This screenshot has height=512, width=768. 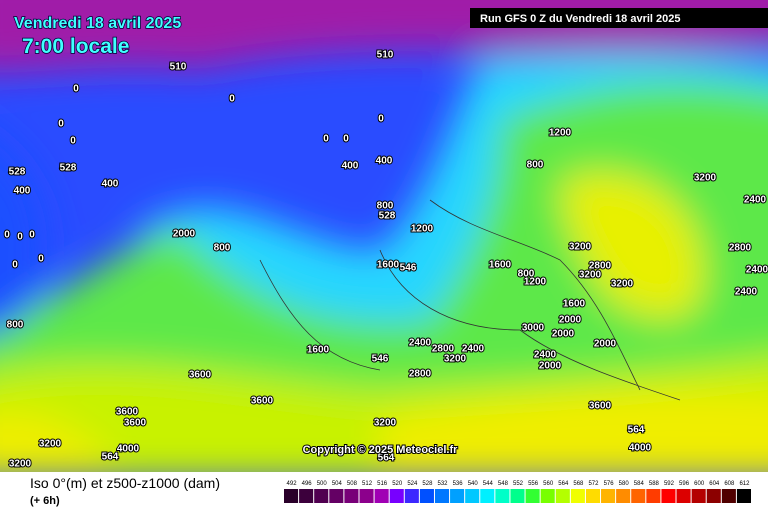 I want to click on legend-label: 572, so click(x=593, y=484).